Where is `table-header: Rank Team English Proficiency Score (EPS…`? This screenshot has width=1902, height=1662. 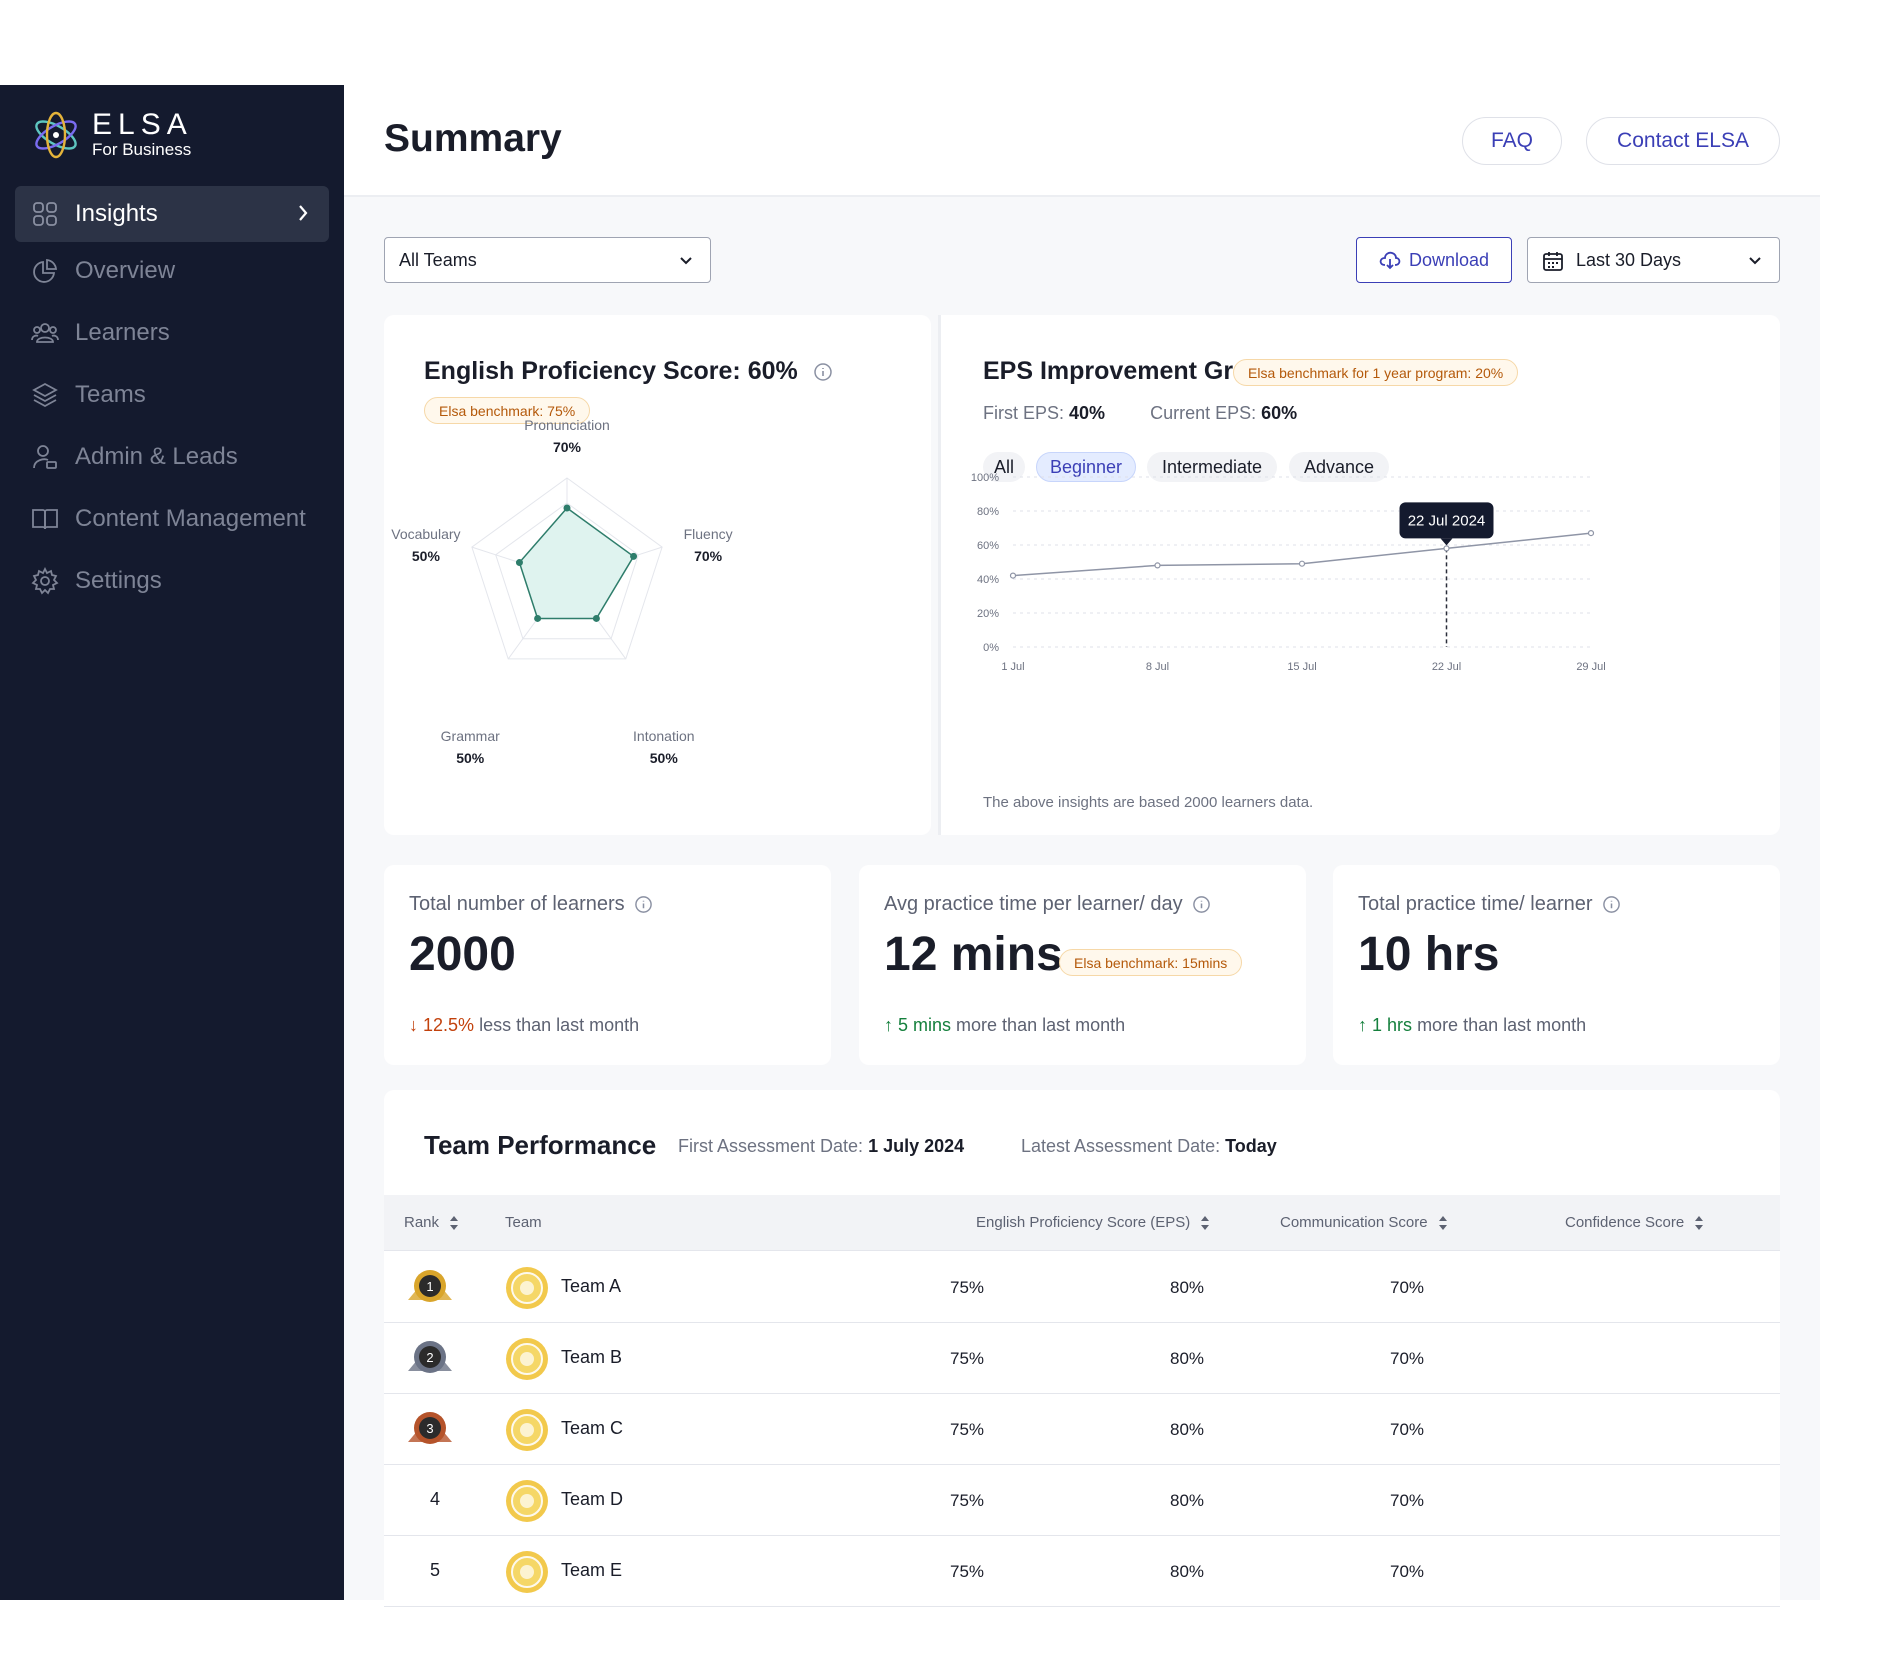
table-header: Rank Team English Proficiency Score (EPS… is located at coordinates (1082, 1223).